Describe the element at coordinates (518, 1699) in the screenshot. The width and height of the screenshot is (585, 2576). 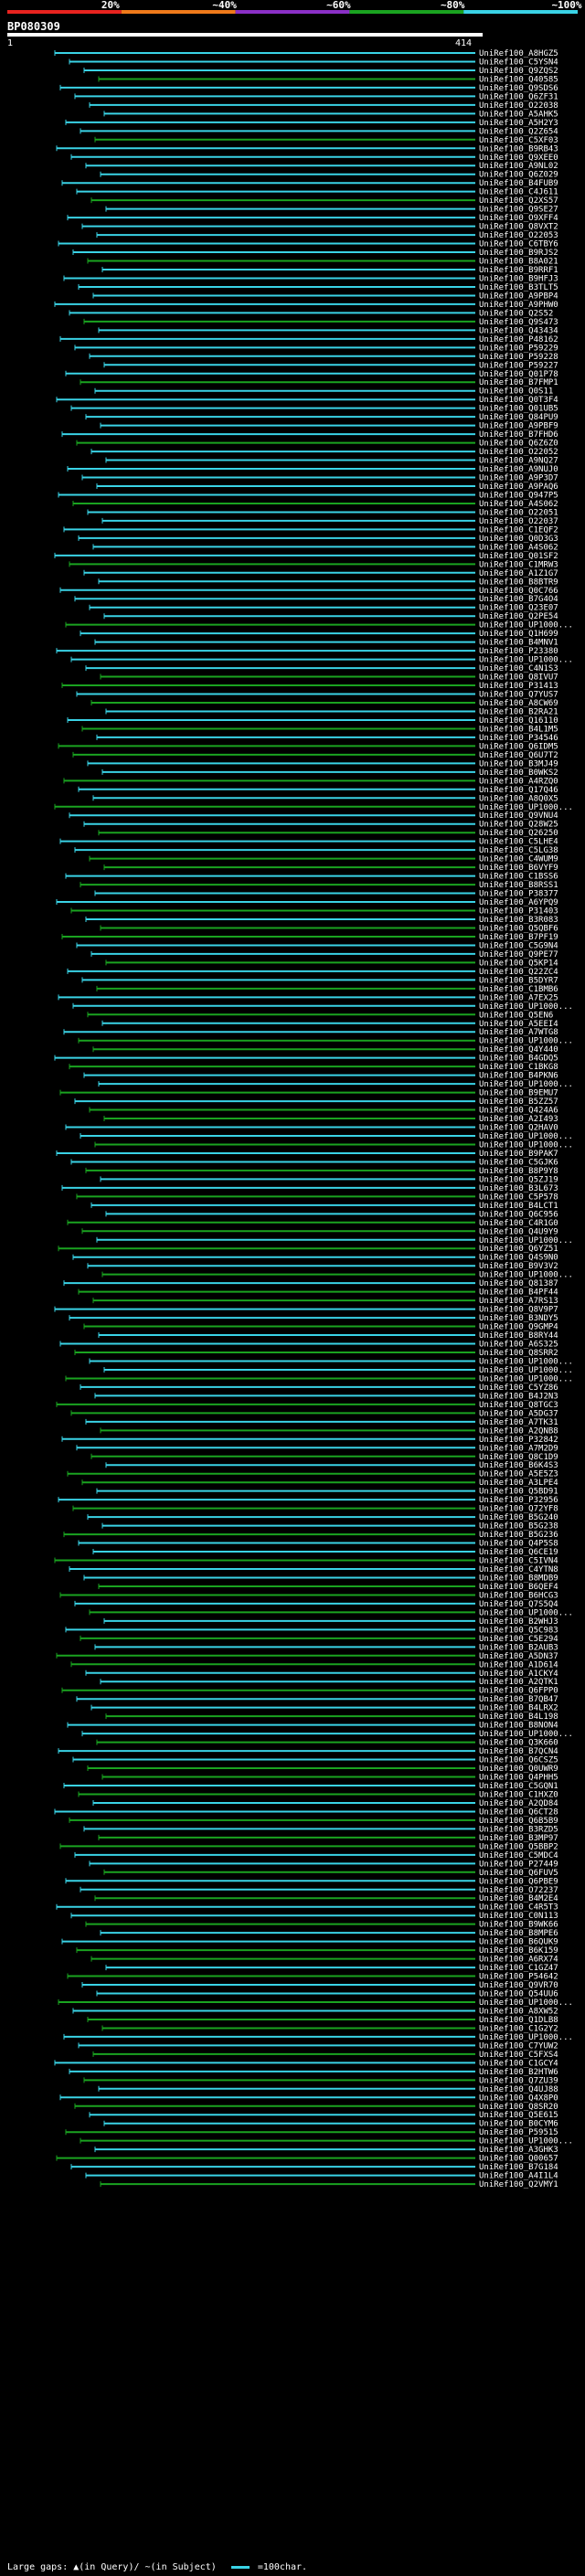
I see `hit-label: UniRef100_B7QB47` at that location.